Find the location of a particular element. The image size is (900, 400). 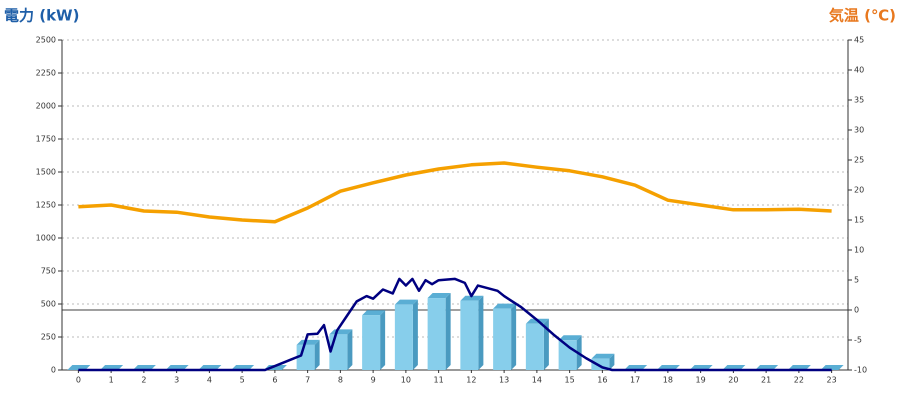

x-tick-label: 11 is located at coordinates (439, 380).